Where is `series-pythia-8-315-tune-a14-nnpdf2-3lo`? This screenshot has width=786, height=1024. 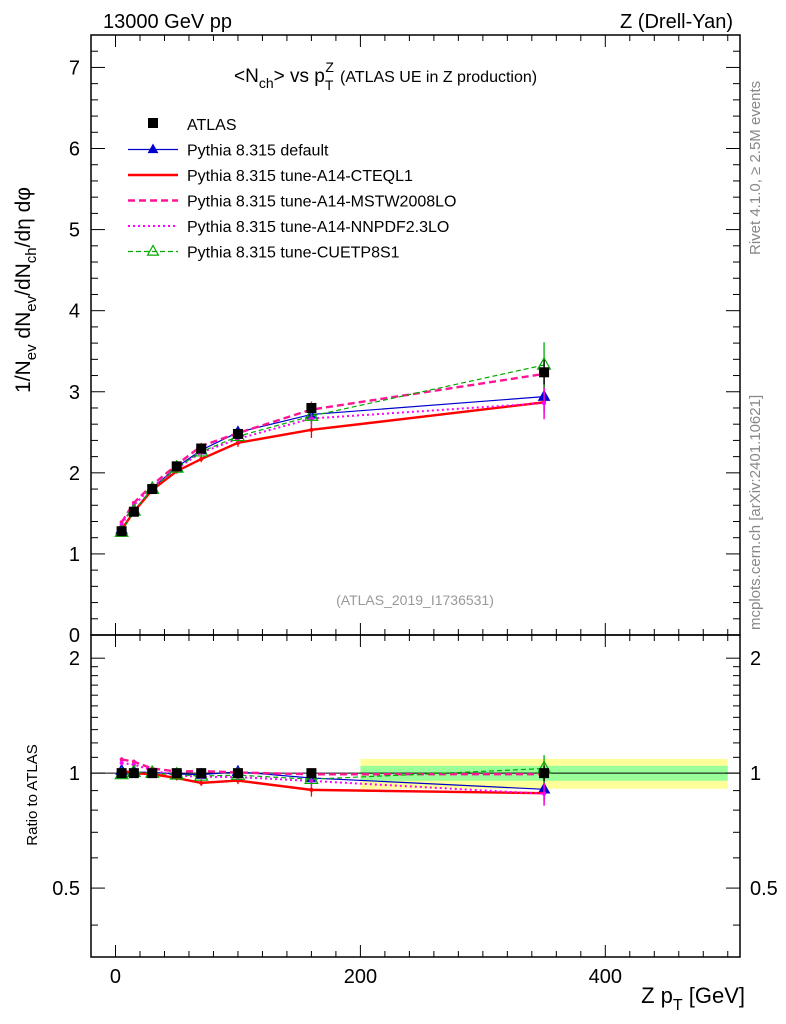
series-pythia-8-315-tune-a14-nnpdf2-3lo is located at coordinates (333, 456).